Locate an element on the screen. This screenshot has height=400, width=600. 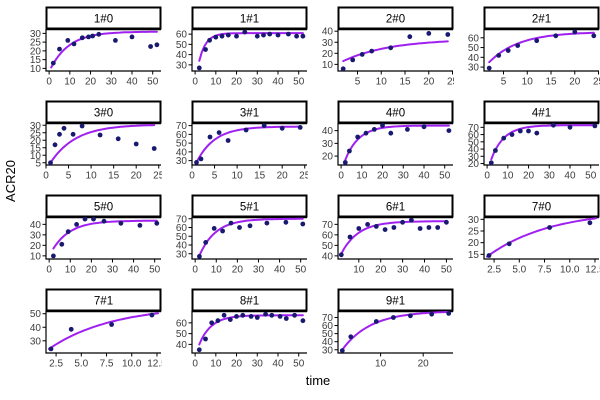
x-tick-label: 7.5 is located at coordinates (107, 364).